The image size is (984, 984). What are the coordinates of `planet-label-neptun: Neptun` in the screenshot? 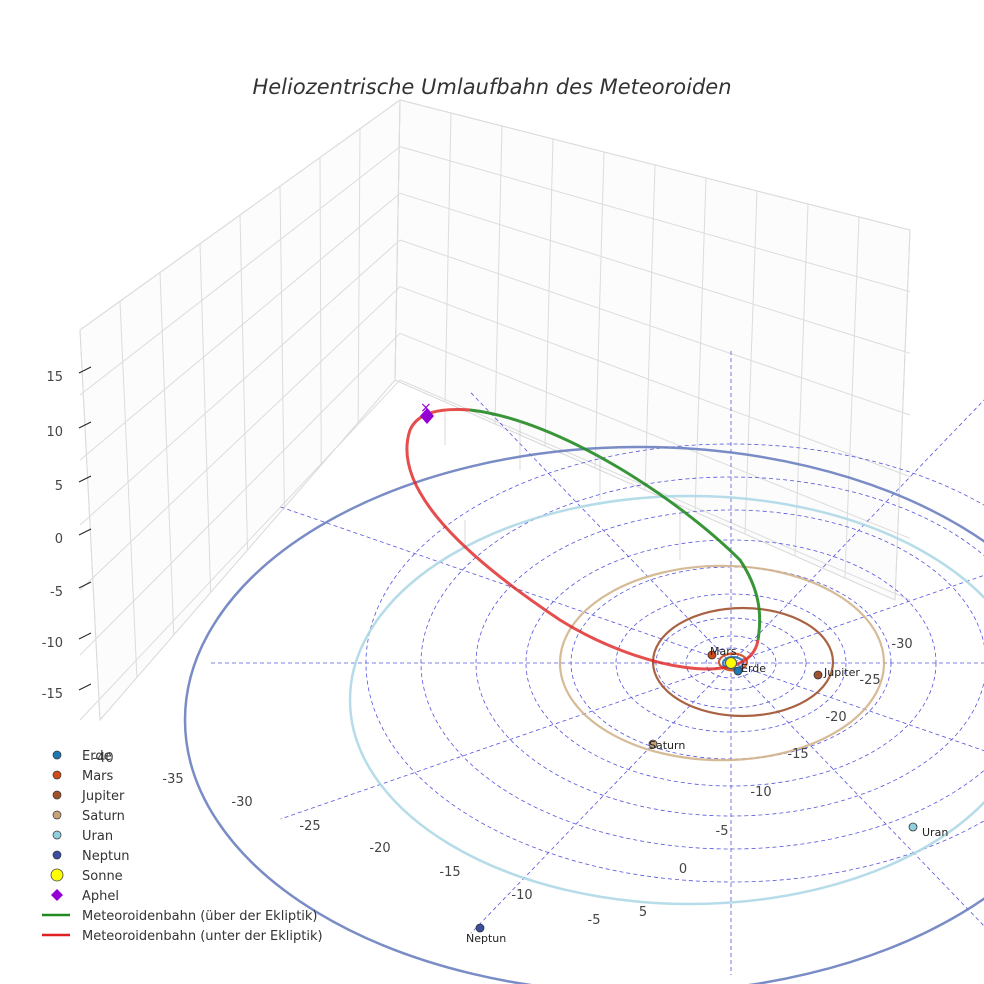 It's located at (486, 938).